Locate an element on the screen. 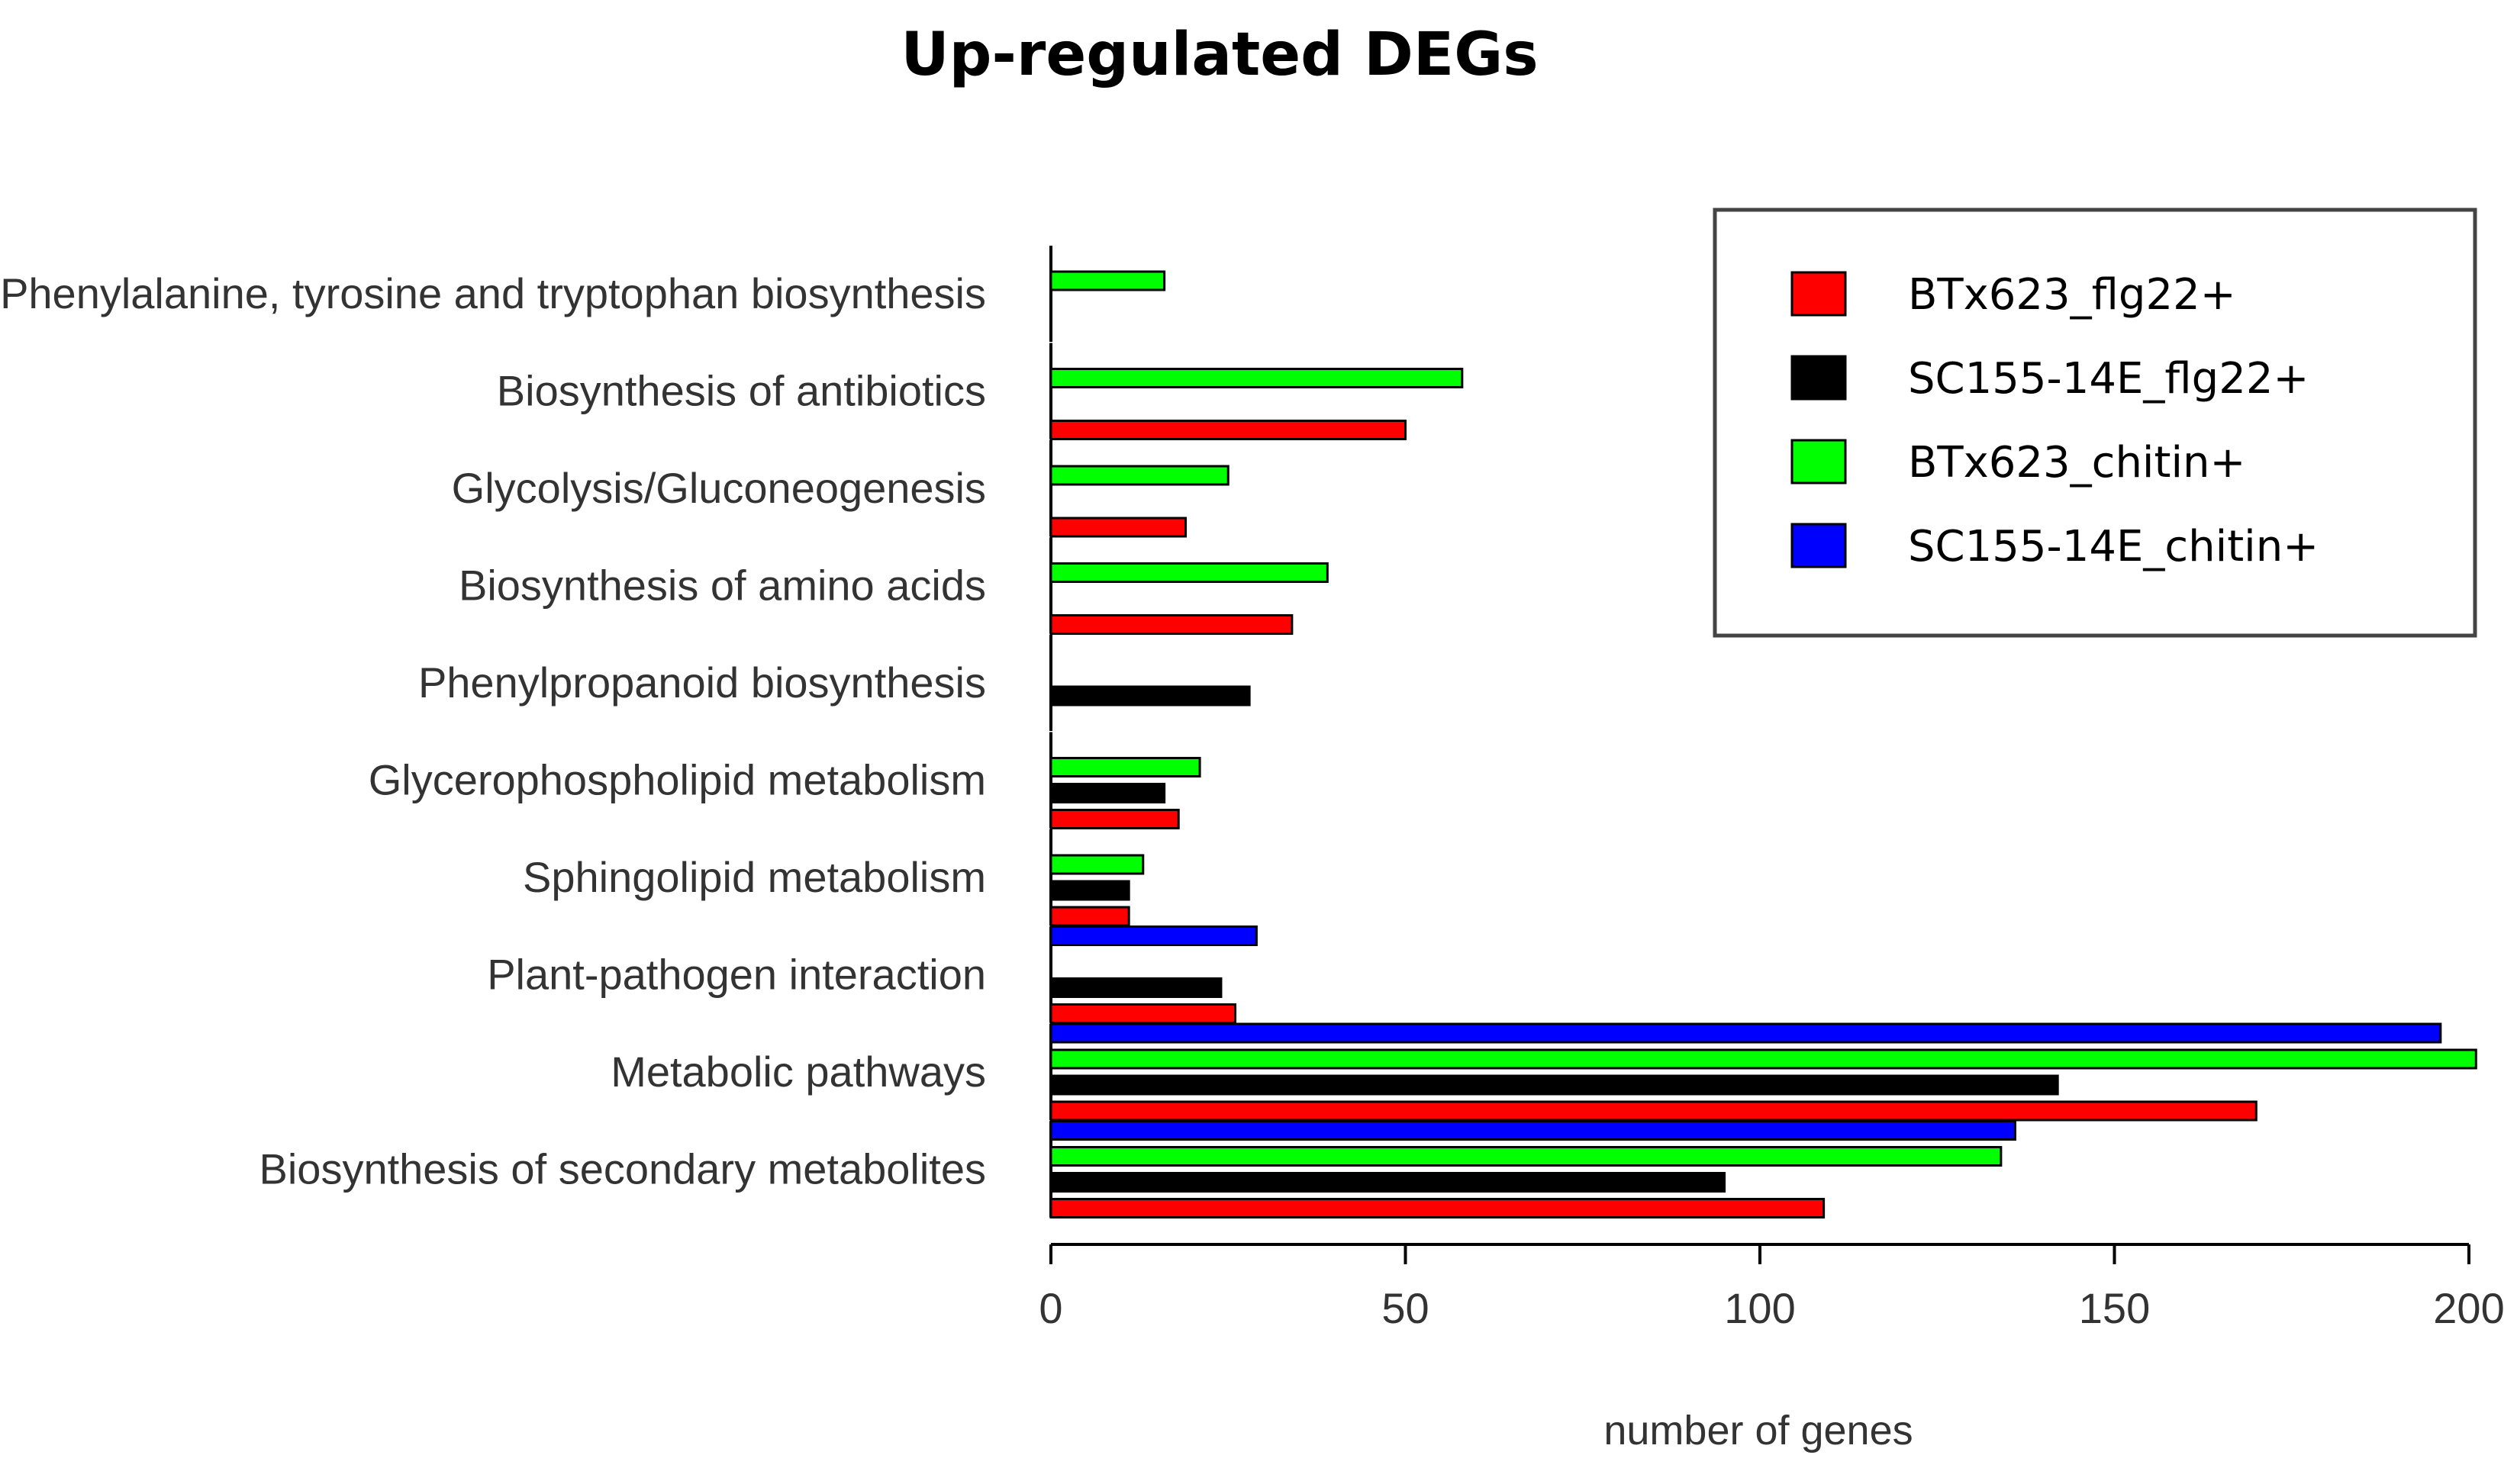 The width and height of the screenshot is (2517, 1484). category-label: Sphingolipid metabolism is located at coordinates (754, 877).